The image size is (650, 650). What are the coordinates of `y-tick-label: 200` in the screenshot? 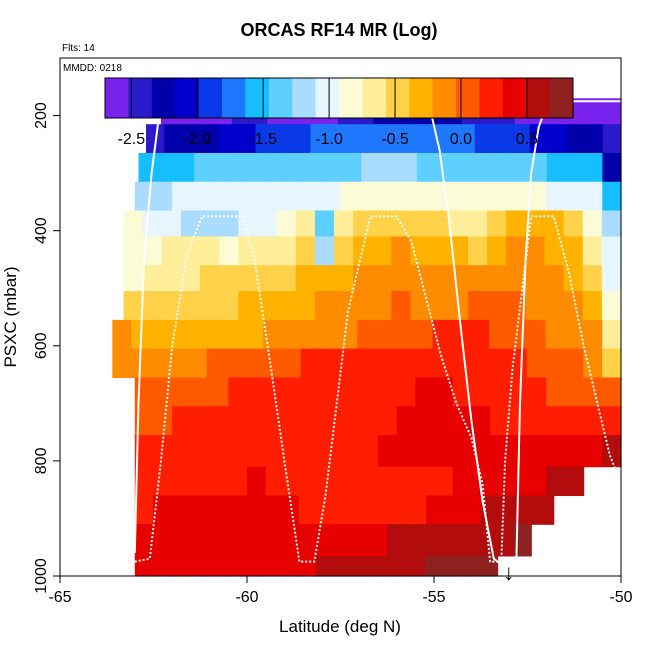 It's located at (41, 115).